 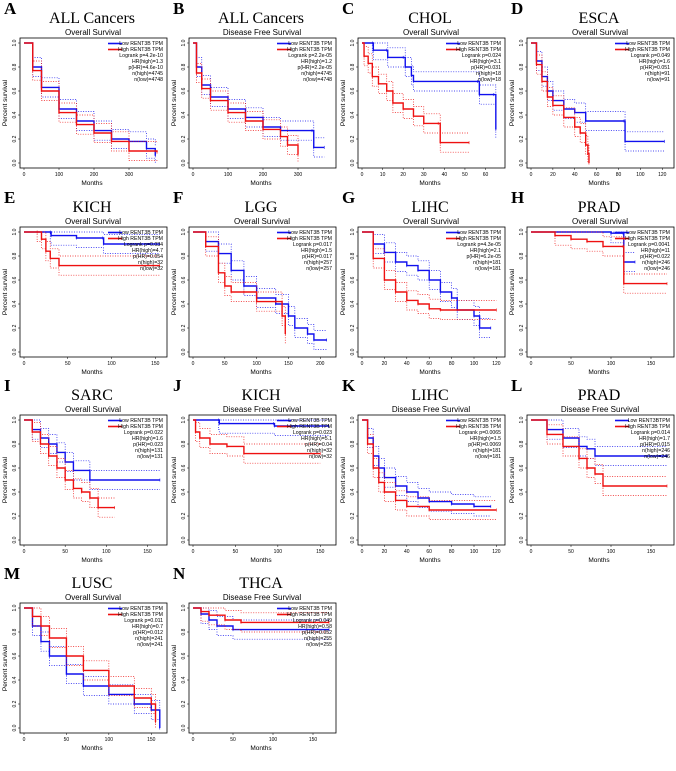 I want to click on x-tick-label: 300, so click(x=129, y=175).